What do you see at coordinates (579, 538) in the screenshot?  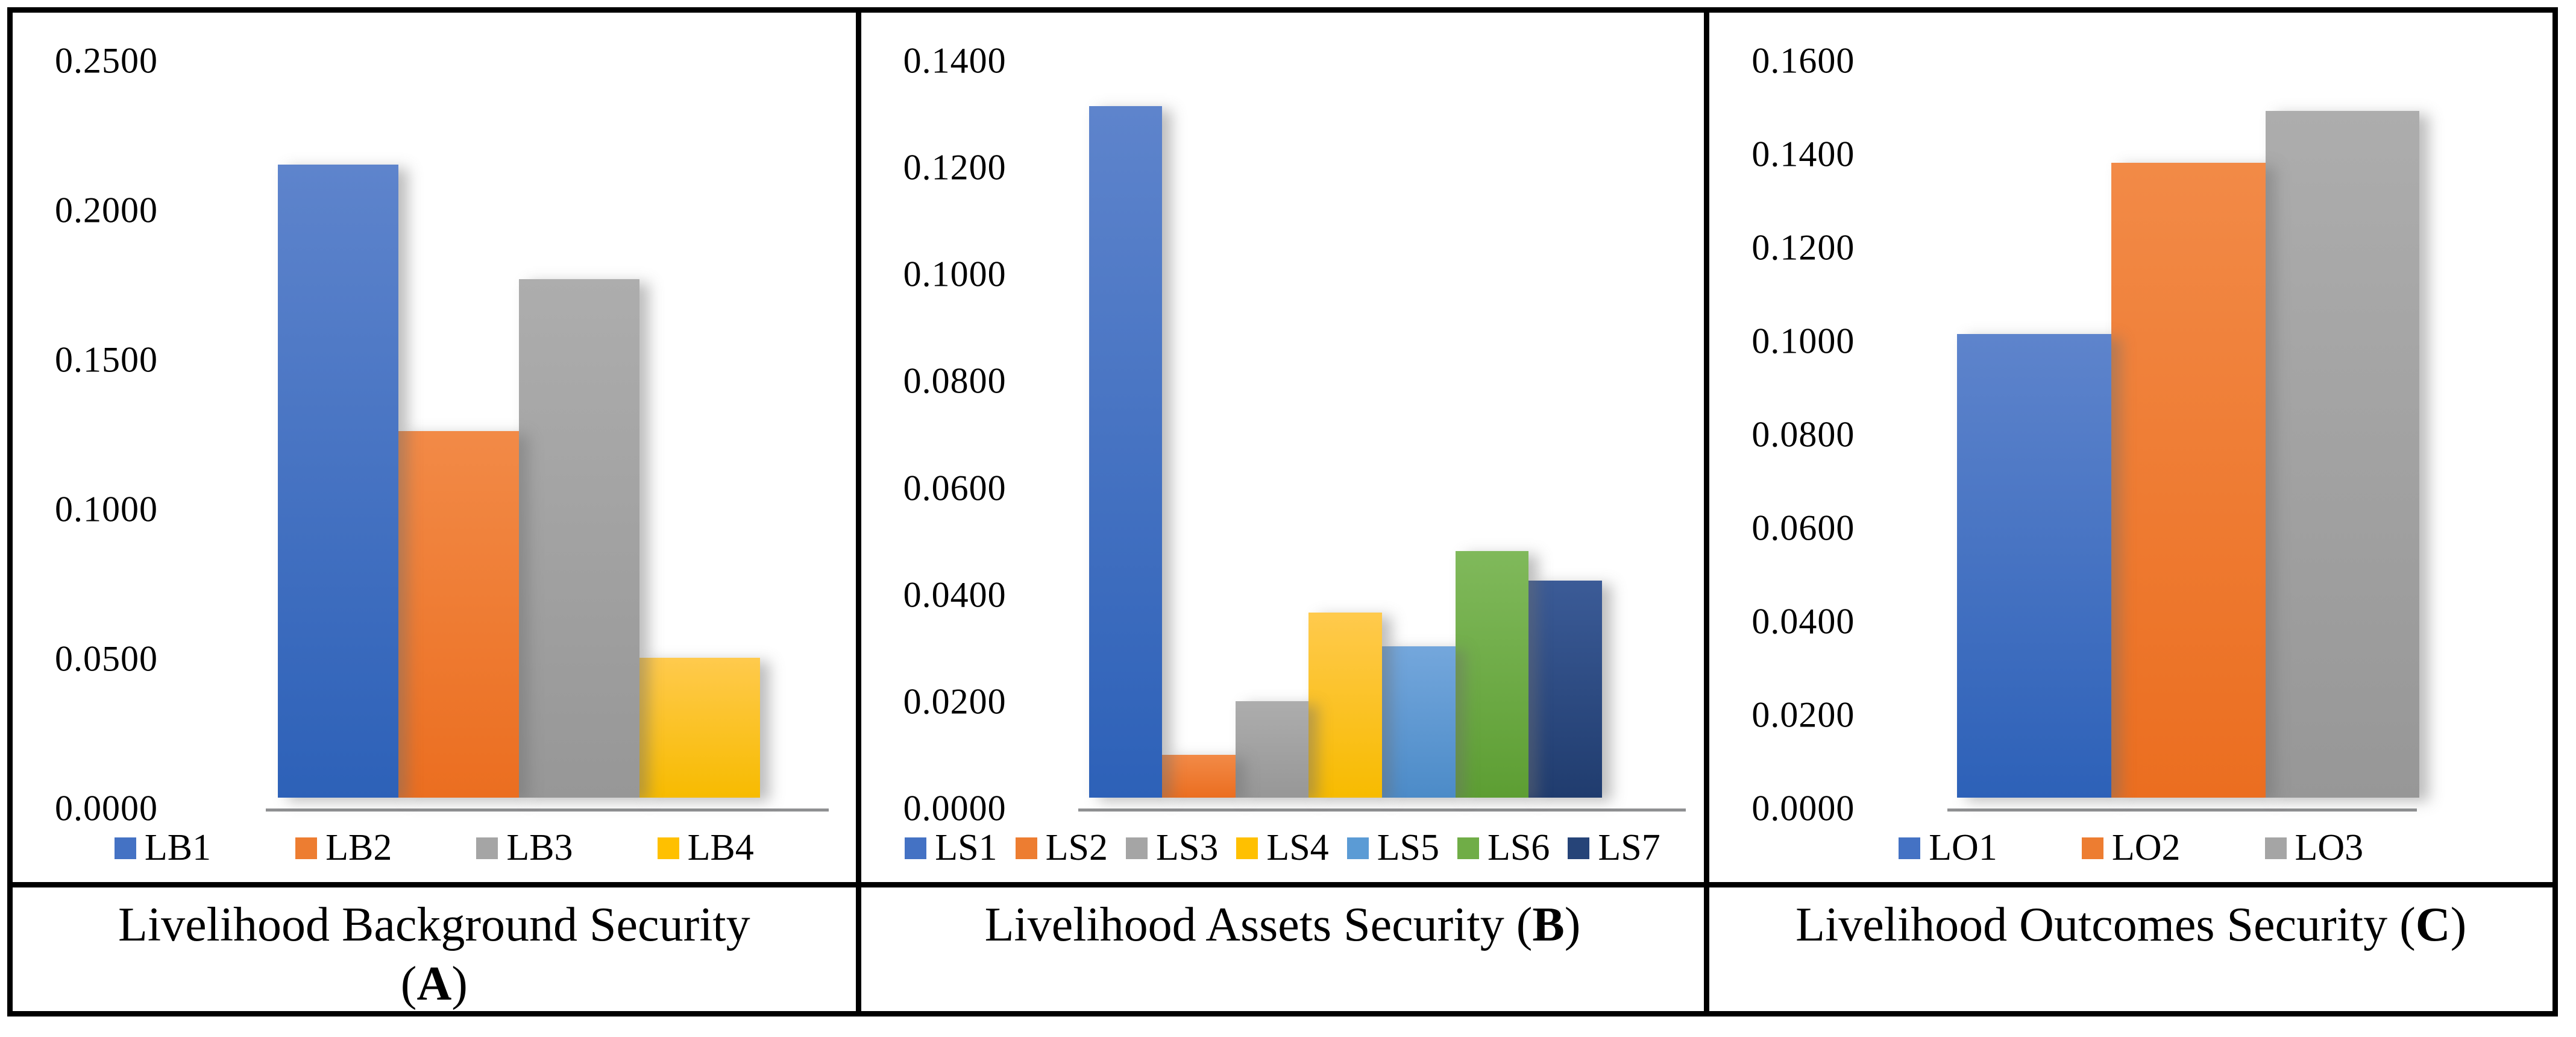 I see `bar-LB3` at bounding box center [579, 538].